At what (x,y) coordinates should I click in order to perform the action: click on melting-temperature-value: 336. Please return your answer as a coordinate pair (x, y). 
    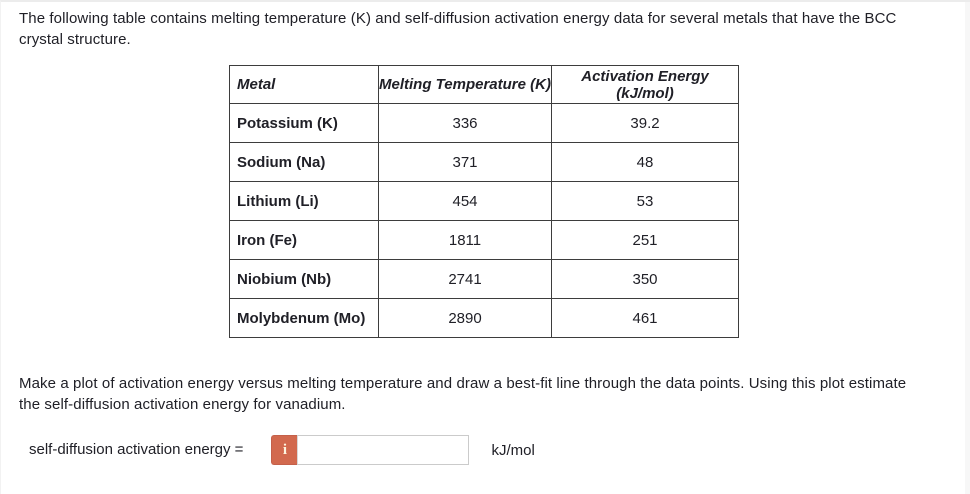
    Looking at the image, I should click on (465, 123).